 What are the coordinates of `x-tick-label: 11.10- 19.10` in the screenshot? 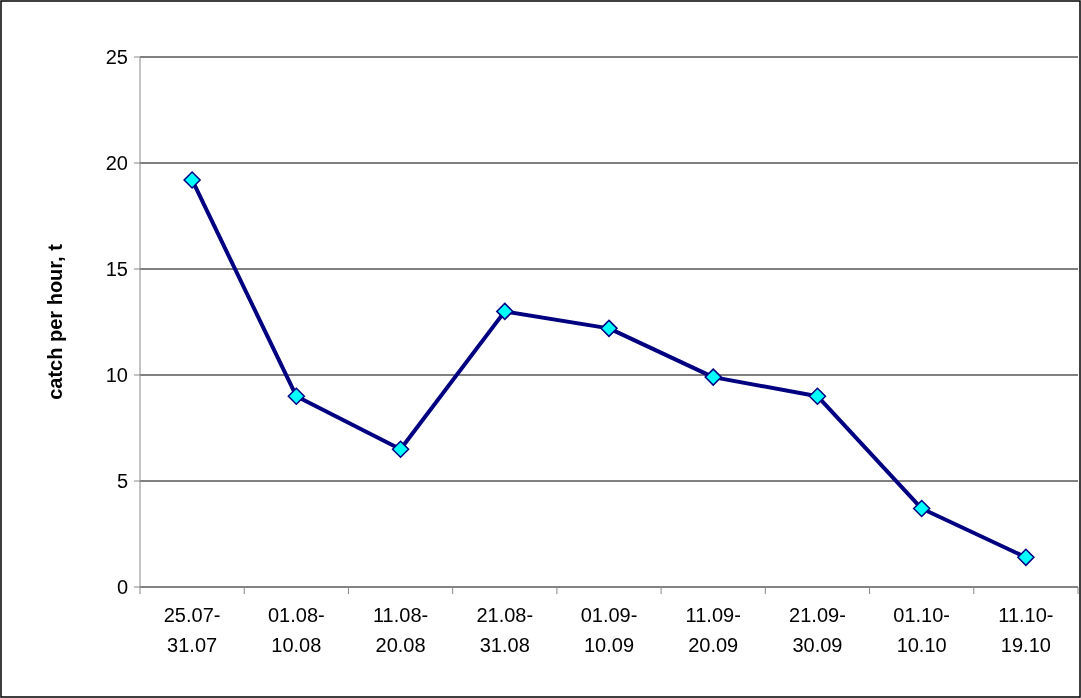 It's located at (1026, 630).